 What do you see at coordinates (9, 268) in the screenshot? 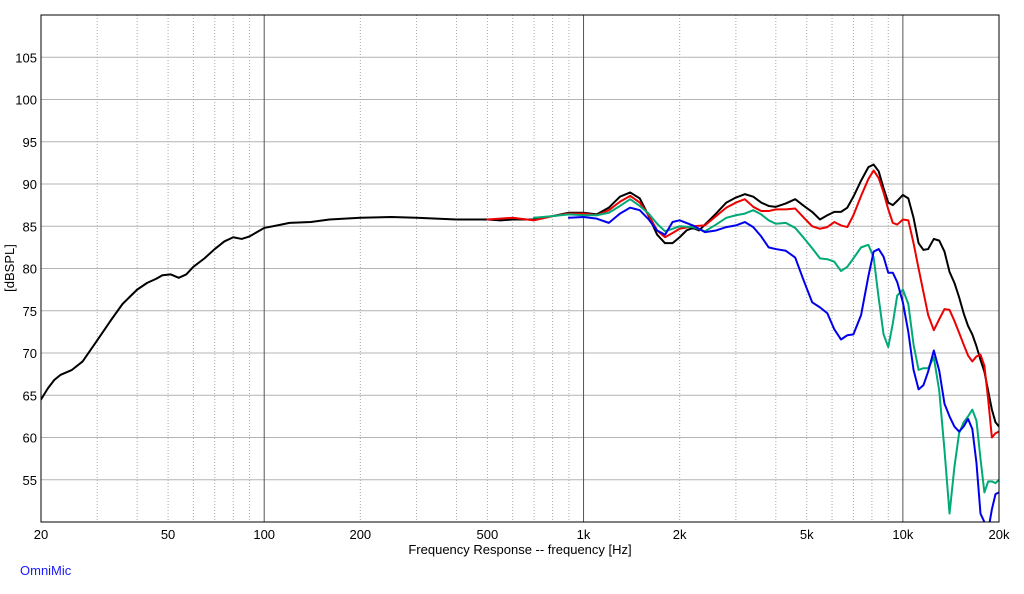
I see `y-axis-title: [dBSPL]` at bounding box center [9, 268].